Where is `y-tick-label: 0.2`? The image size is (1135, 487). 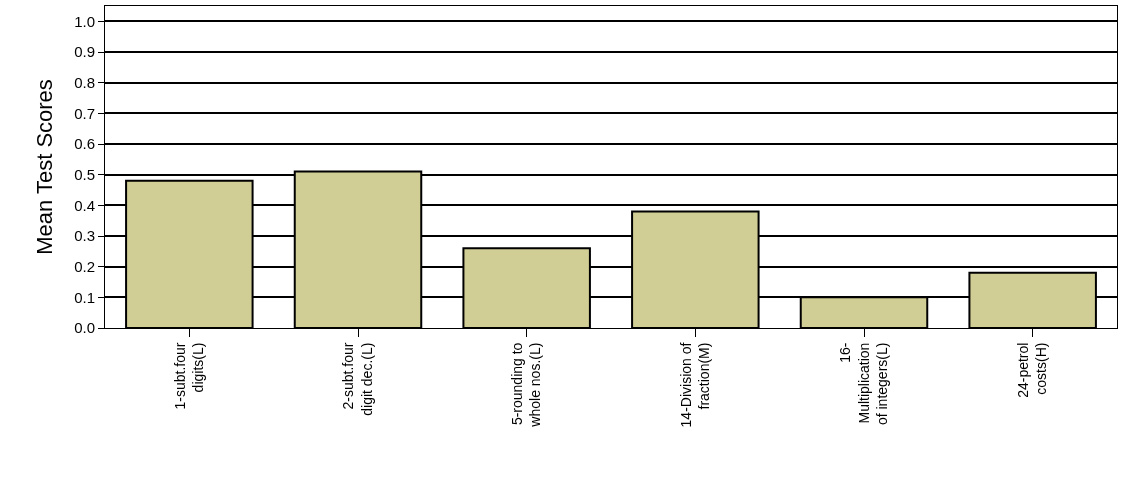 y-tick-label: 0.2 is located at coordinates (84, 266).